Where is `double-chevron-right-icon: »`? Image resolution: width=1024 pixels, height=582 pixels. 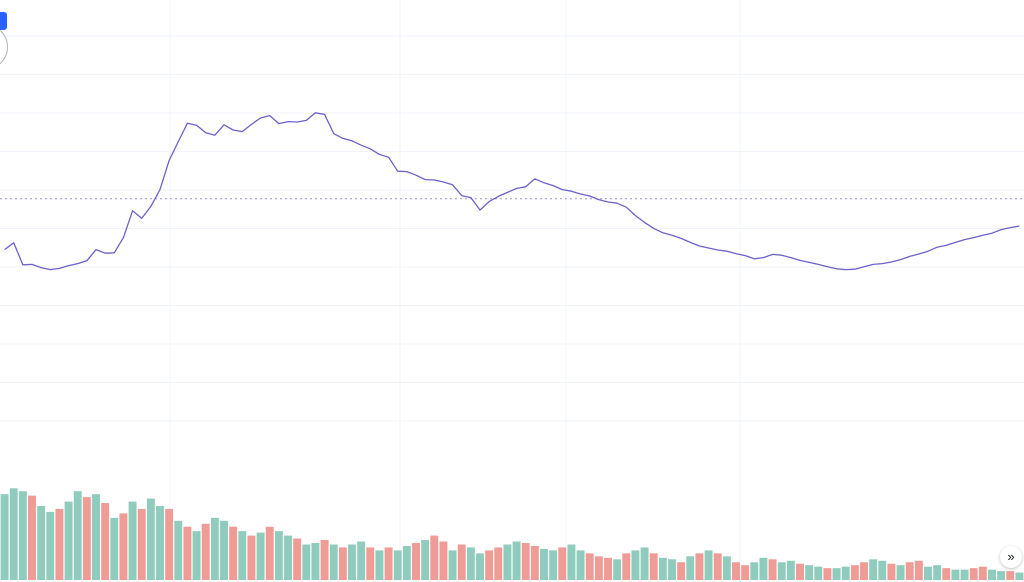 double-chevron-right-icon: » is located at coordinates (1011, 556).